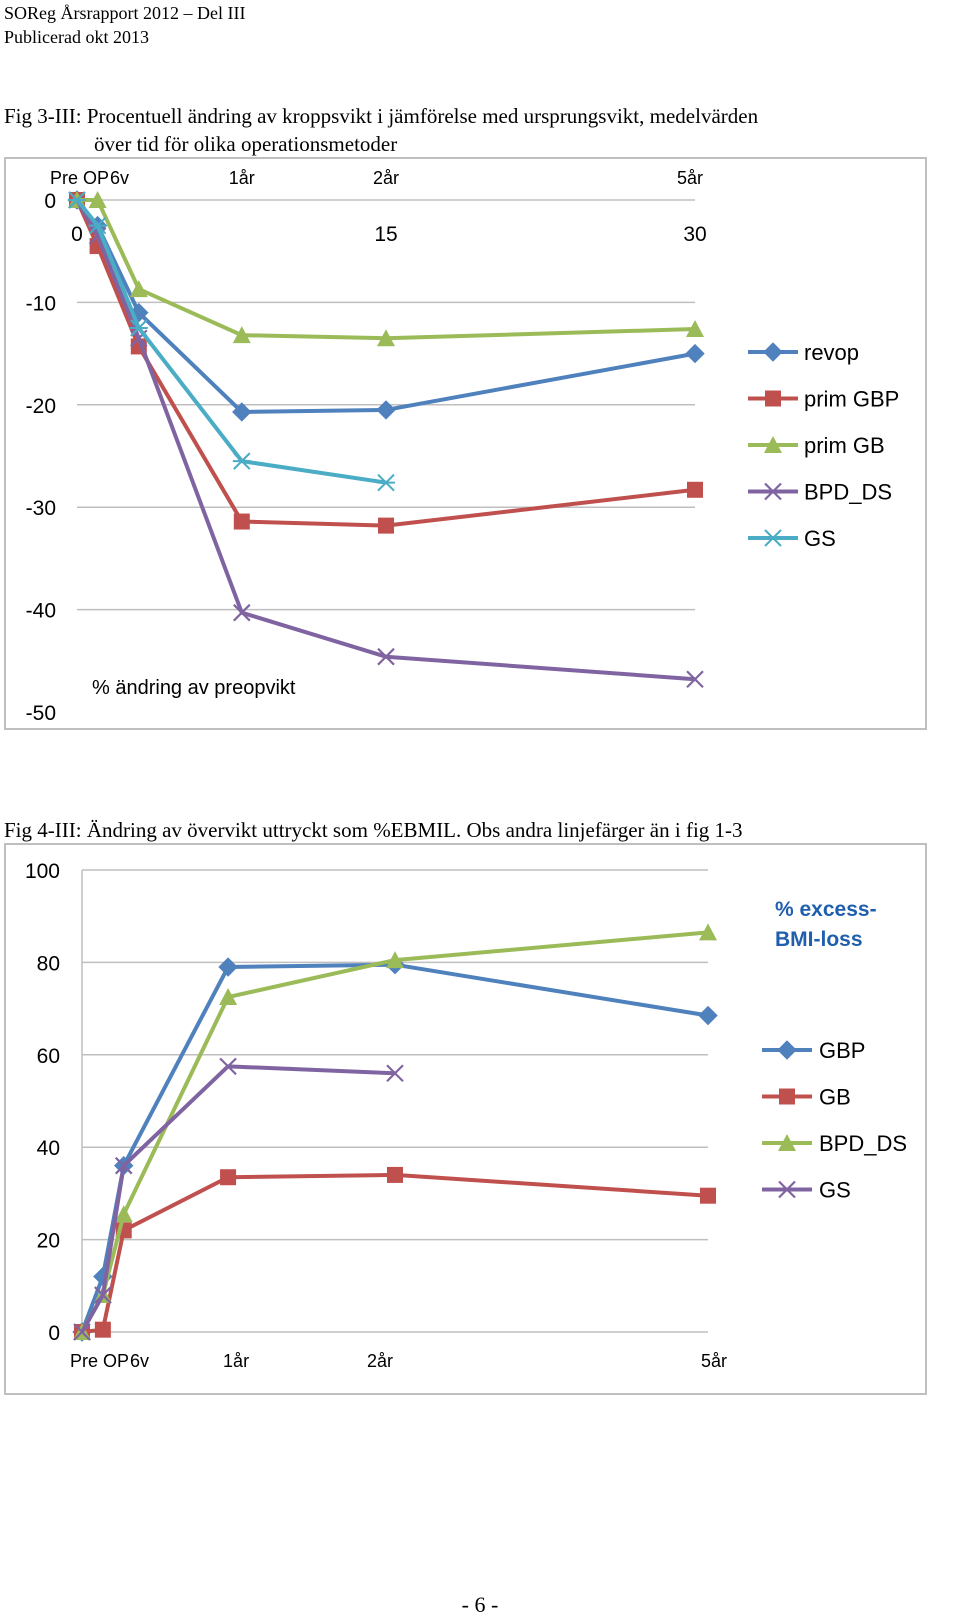 Image resolution: width=960 pixels, height=1618 pixels. What do you see at coordinates (41, 406) in the screenshot?
I see `y-tick-label: -20` at bounding box center [41, 406].